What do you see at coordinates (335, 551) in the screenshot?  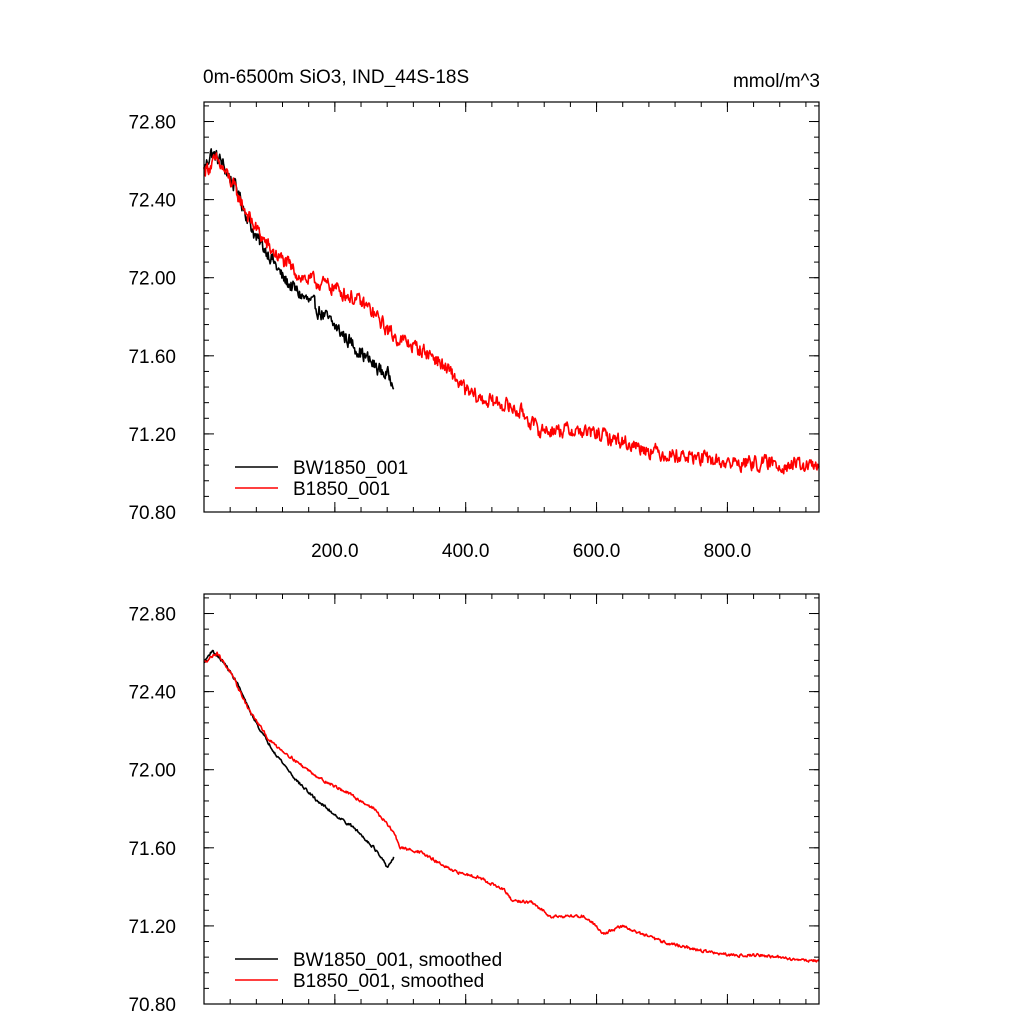 I see `x-tick-label: 200.0` at bounding box center [335, 551].